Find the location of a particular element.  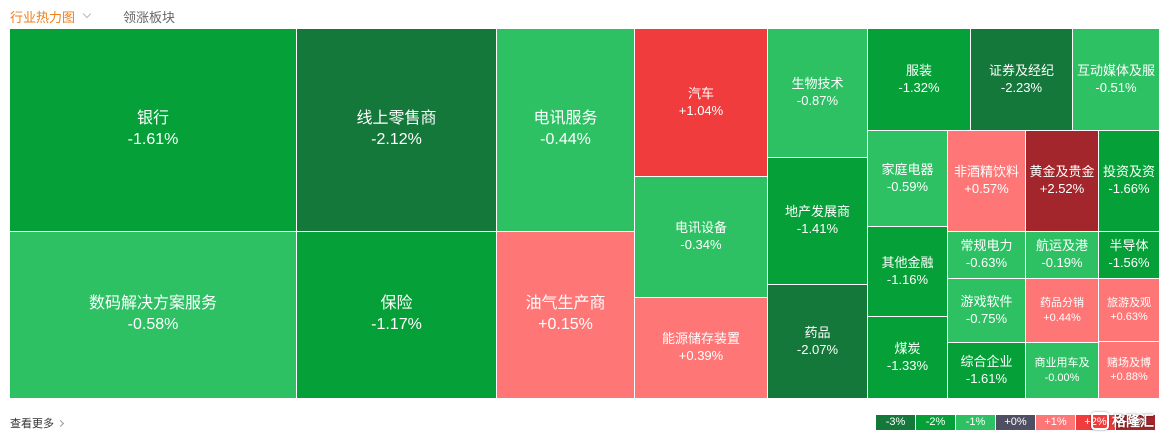

sector-cell: 药品分销 +0.44% is located at coordinates (1062, 311).